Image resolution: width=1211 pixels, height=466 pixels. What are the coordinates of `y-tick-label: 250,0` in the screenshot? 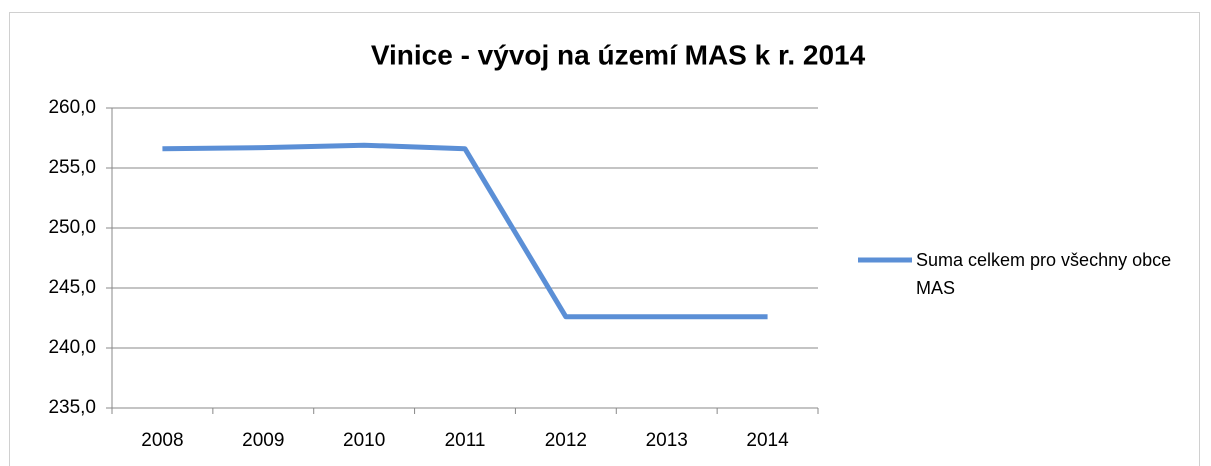 It's located at (72, 227).